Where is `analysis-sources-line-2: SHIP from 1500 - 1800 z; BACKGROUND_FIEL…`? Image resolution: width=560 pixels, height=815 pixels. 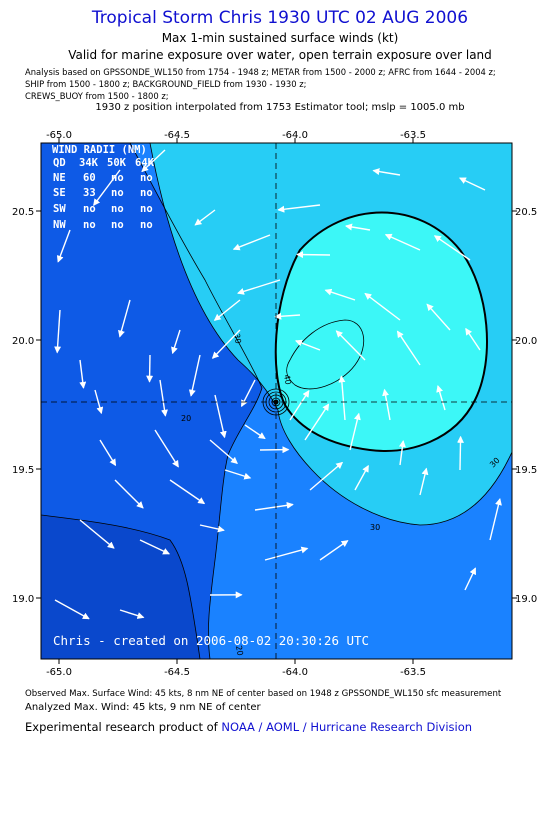 analysis-sources-line-2: SHIP from 1500 - 1800 z; BACKGROUND_FIEL… is located at coordinates (166, 84).